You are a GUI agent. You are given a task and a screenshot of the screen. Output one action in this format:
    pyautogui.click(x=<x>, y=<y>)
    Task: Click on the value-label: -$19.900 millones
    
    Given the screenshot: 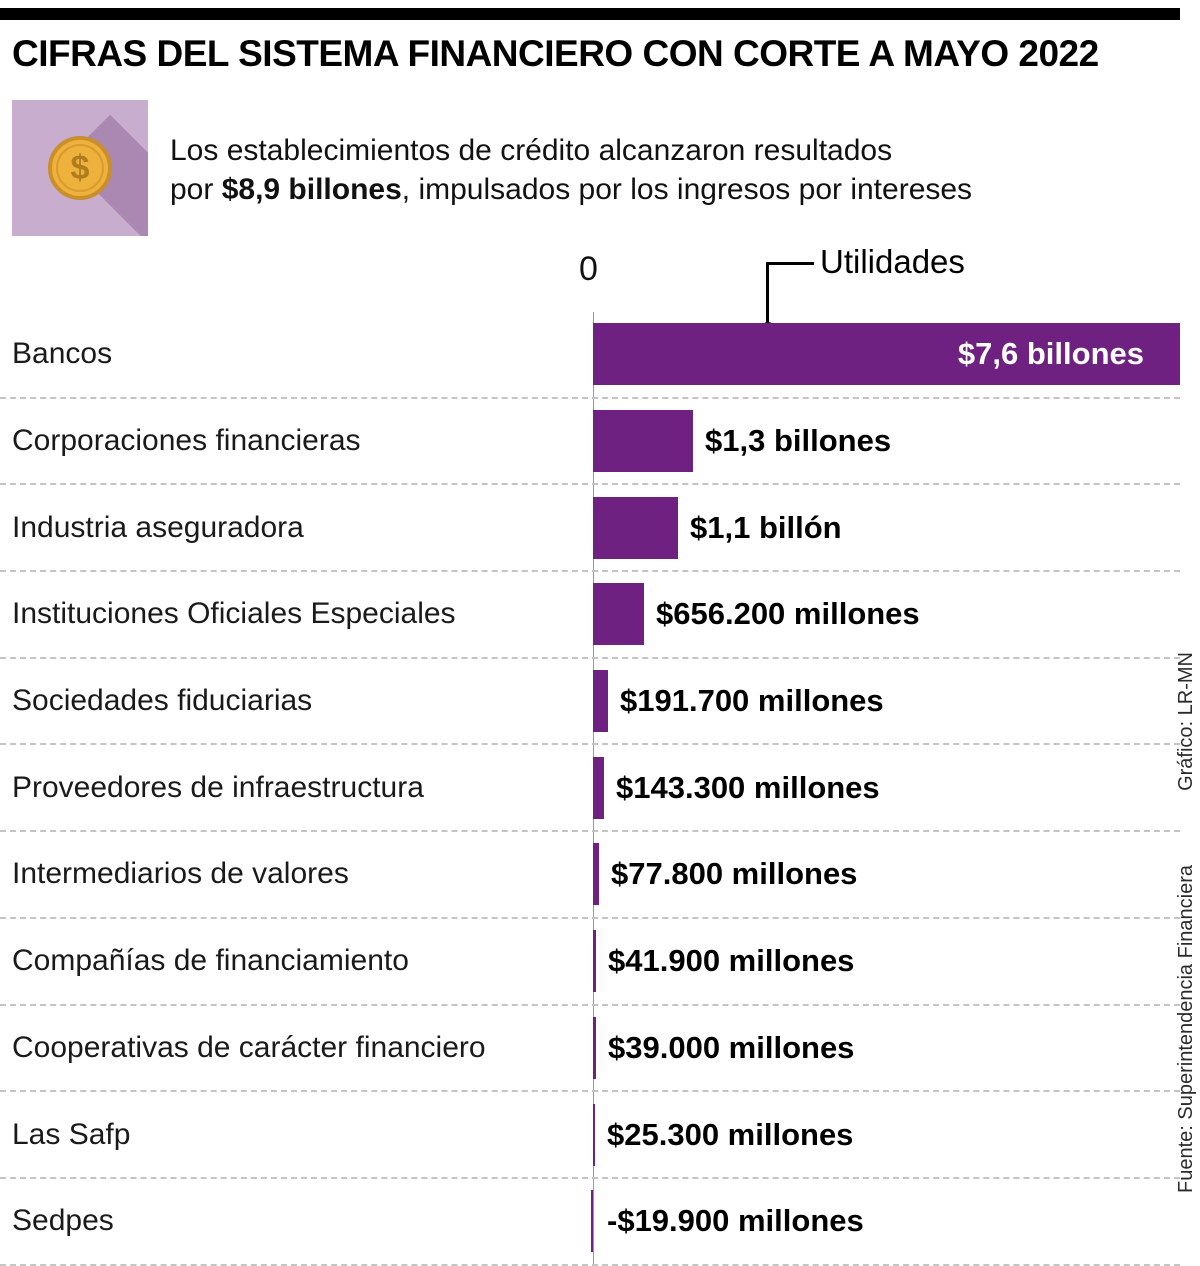 What is the action you would take?
    pyautogui.click(x=735, y=1221)
    